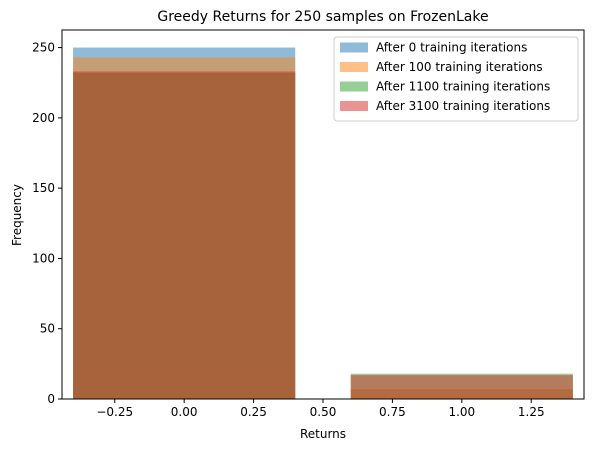  Describe the element at coordinates (47, 223) in the screenshot. I see `y-axis: 0 50 100 150 200 250` at that location.